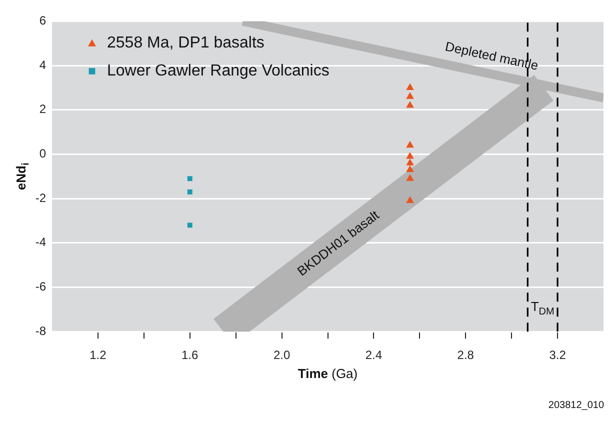 The height and width of the screenshot is (421, 616). Describe the element at coordinates (492, 56) in the screenshot. I see `text: Depleted mantle` at that location.